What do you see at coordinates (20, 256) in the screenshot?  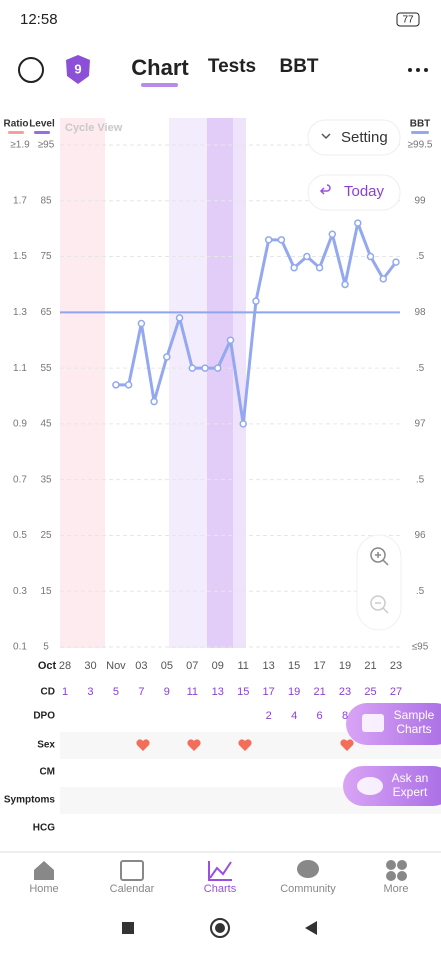 I see `y-tick-label: 1.5` at bounding box center [20, 256].